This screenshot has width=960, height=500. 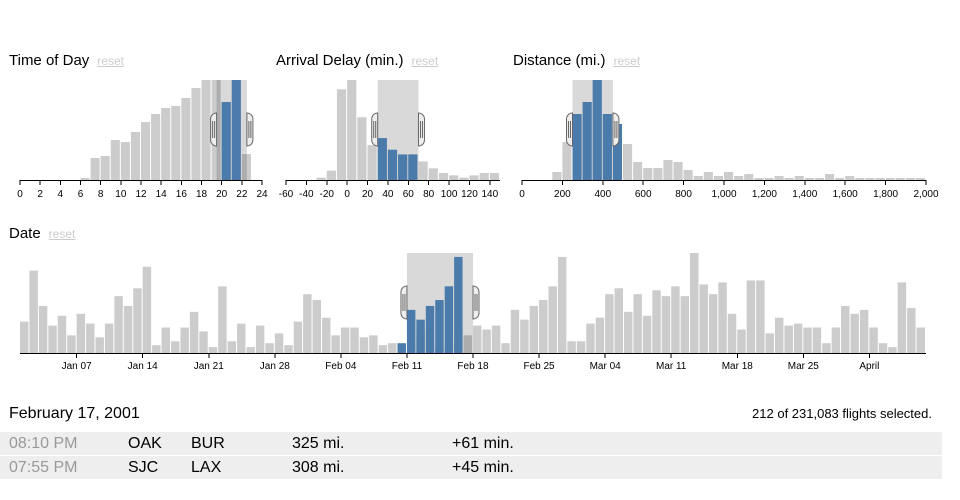 What do you see at coordinates (145, 443) in the screenshot?
I see `flight-origin: OAK` at bounding box center [145, 443].